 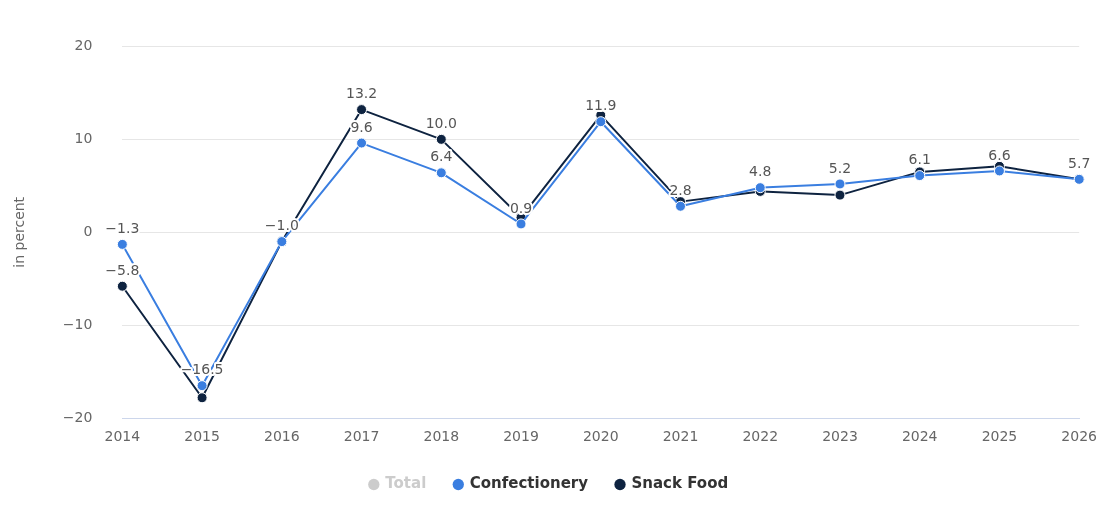 What do you see at coordinates (88, 230) in the screenshot?
I see `y-tick-label: 0` at bounding box center [88, 230].